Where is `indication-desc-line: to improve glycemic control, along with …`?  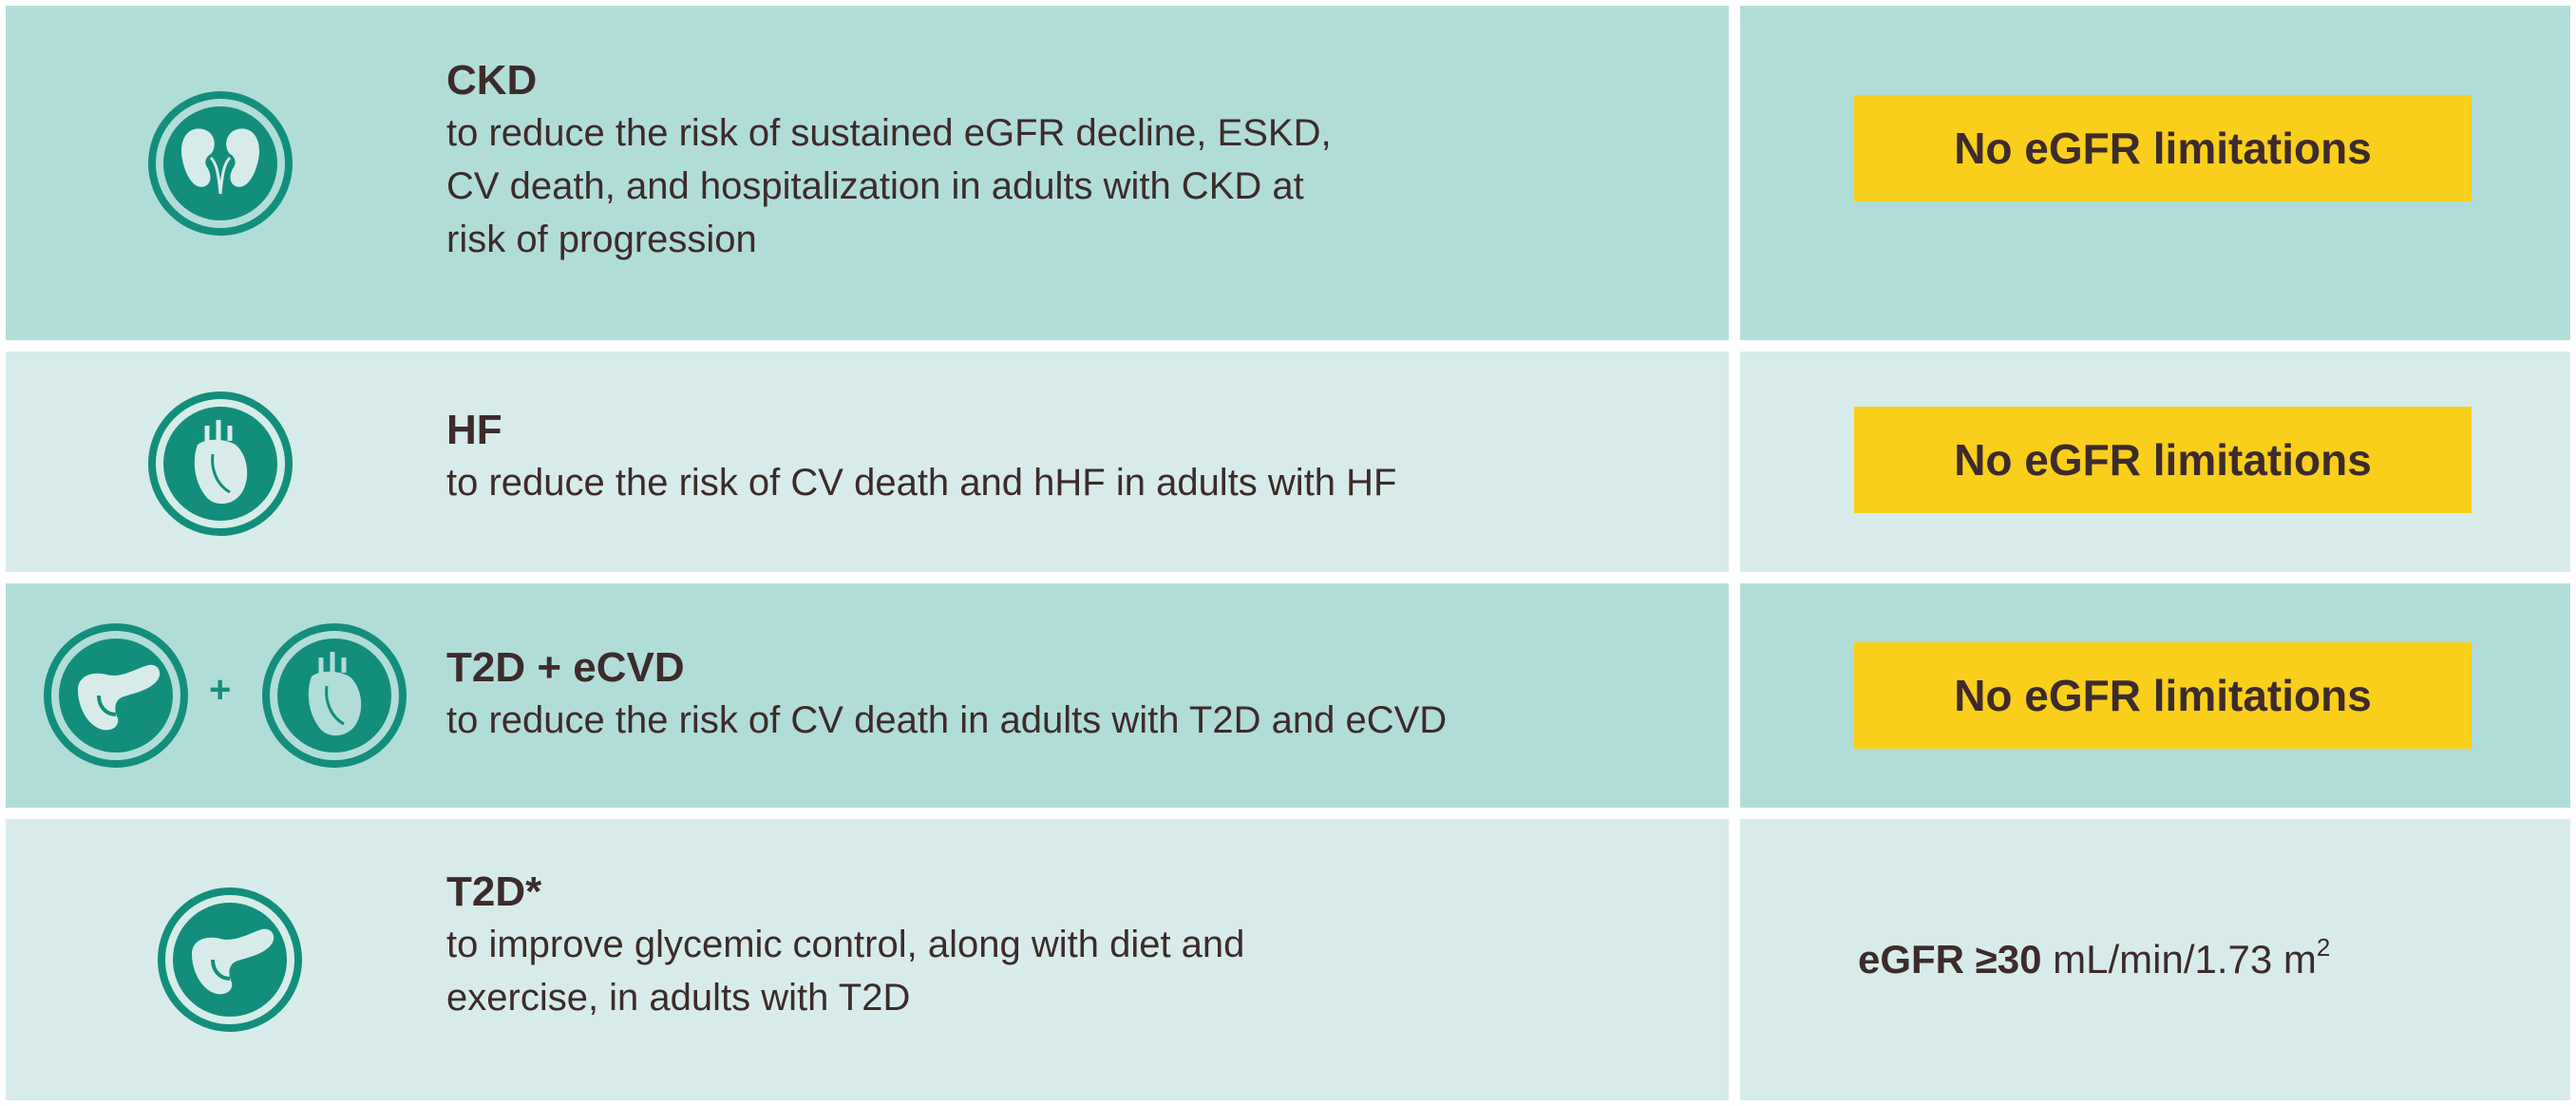
indication-desc-line: to improve glycemic control, along with … is located at coordinates (845, 944).